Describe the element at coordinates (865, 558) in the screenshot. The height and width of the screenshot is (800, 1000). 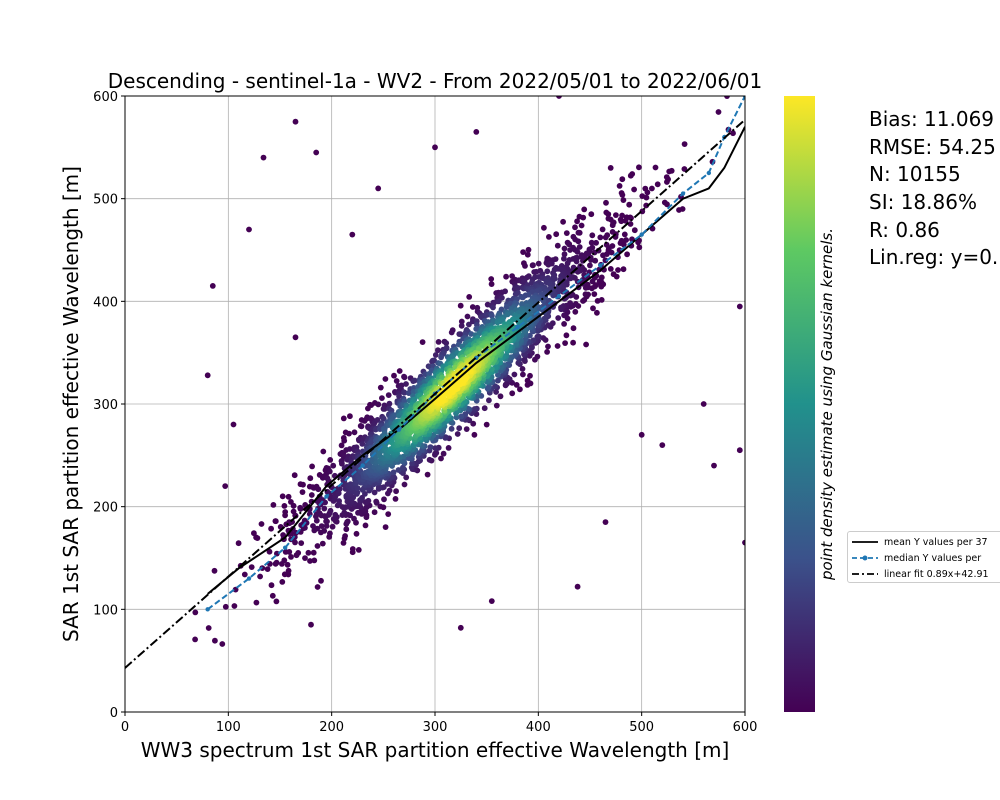
I see `legend-swatch-dashed` at that location.